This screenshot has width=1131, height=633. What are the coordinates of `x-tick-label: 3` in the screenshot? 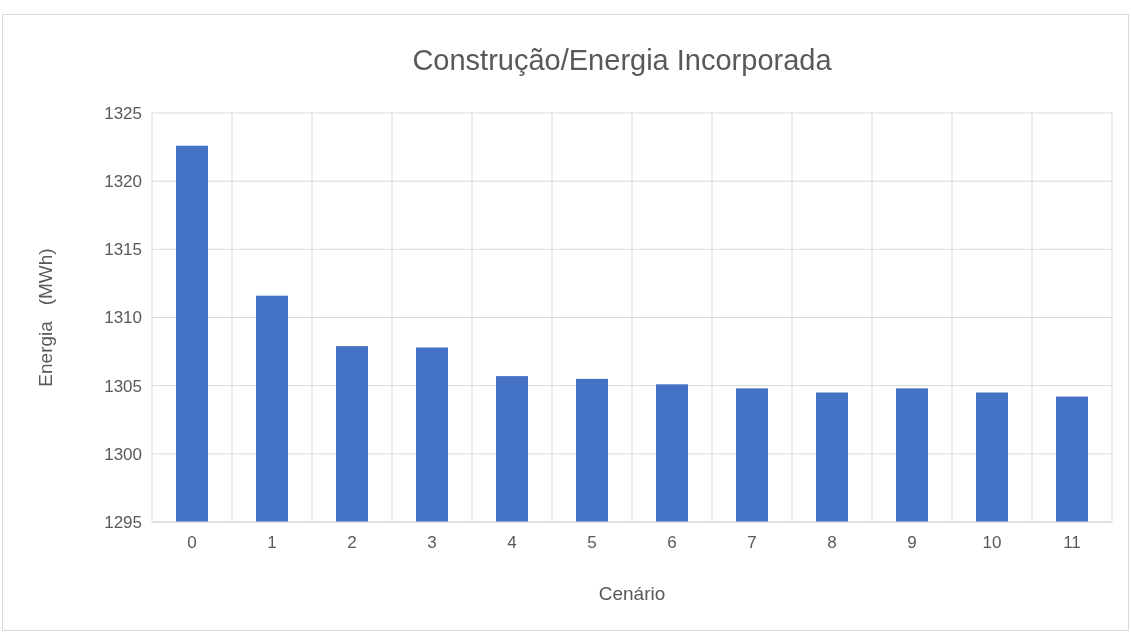 It's located at (432, 543).